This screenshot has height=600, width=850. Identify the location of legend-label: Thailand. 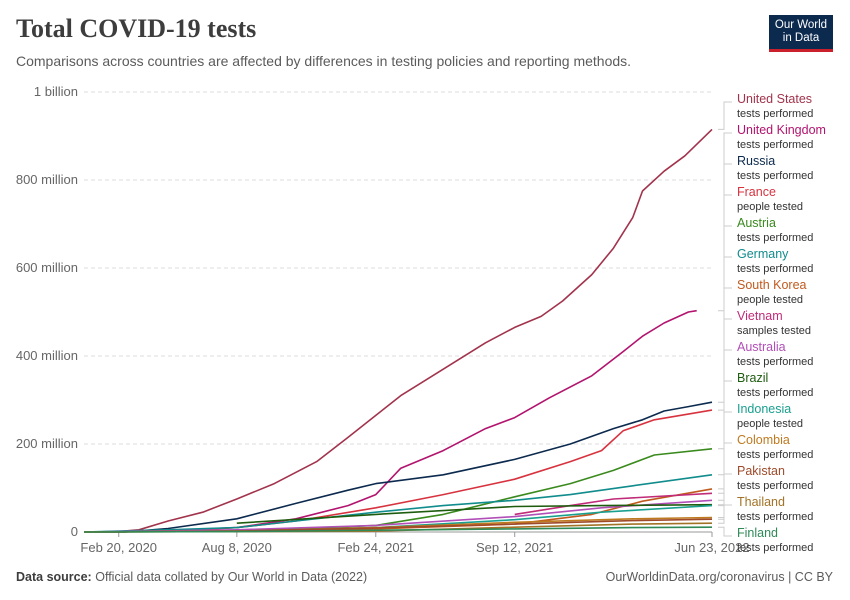
(761, 502).